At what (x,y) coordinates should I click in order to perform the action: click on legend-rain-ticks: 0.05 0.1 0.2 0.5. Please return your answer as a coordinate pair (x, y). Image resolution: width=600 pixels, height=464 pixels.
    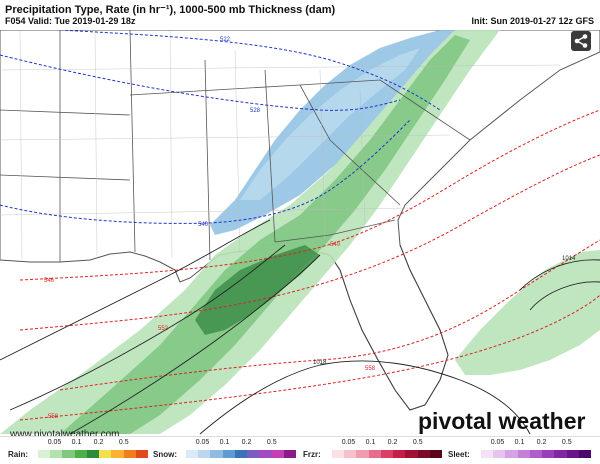
    Looking at the image, I should click on (93, 444).